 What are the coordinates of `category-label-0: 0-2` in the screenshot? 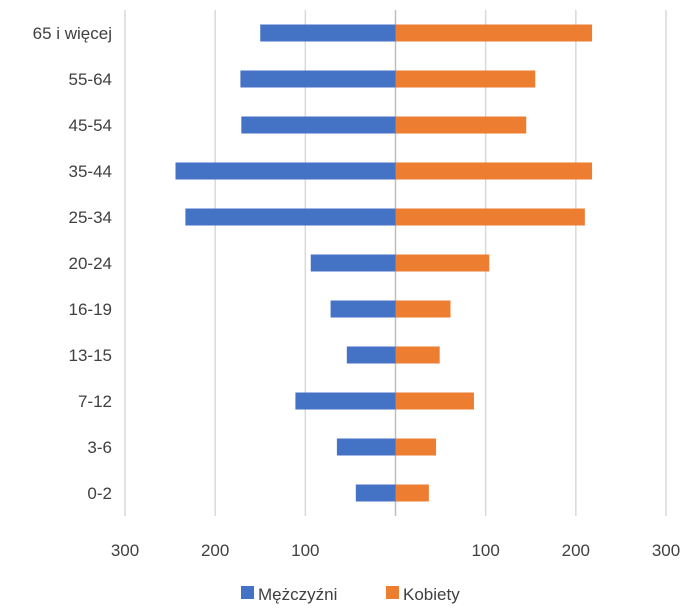 It's located at (99, 493).